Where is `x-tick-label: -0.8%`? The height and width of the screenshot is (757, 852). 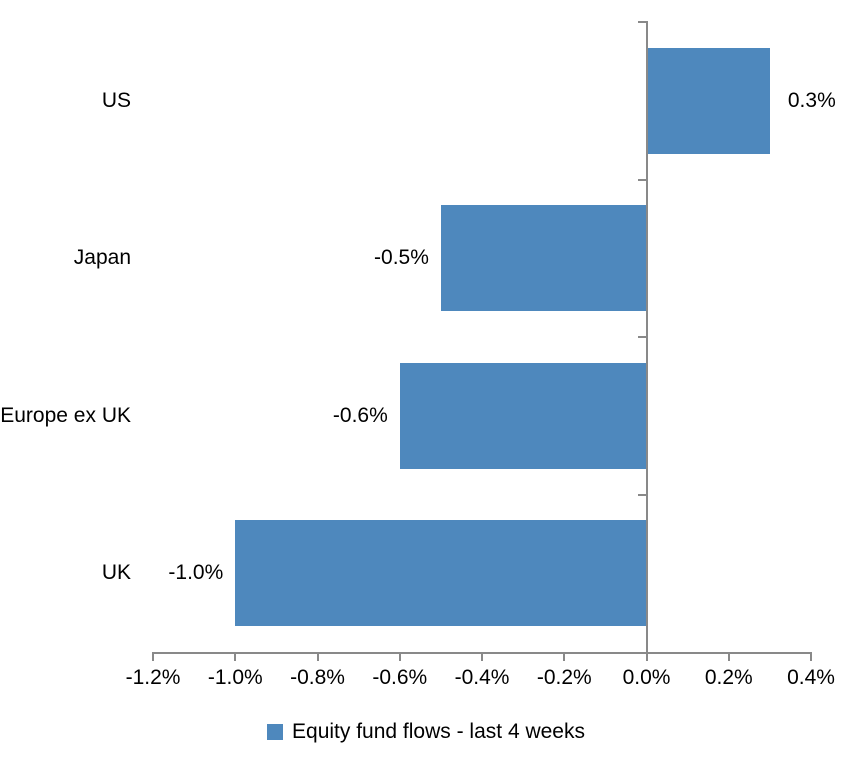 x-tick-label: -0.8% is located at coordinates (317, 677).